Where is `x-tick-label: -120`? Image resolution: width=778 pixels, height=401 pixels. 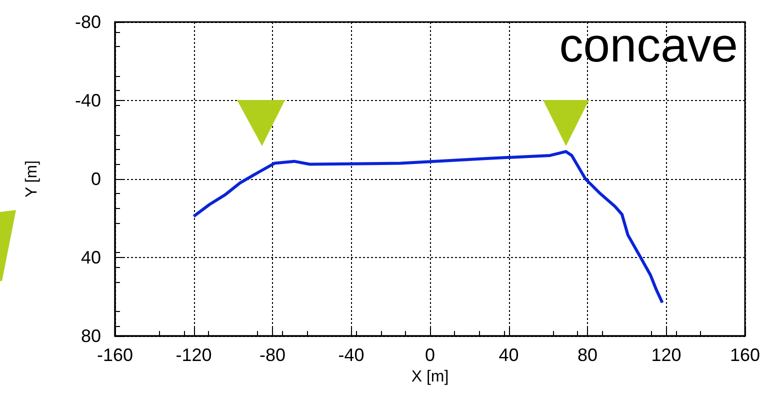
x-tick-label: -120 is located at coordinates (194, 355).